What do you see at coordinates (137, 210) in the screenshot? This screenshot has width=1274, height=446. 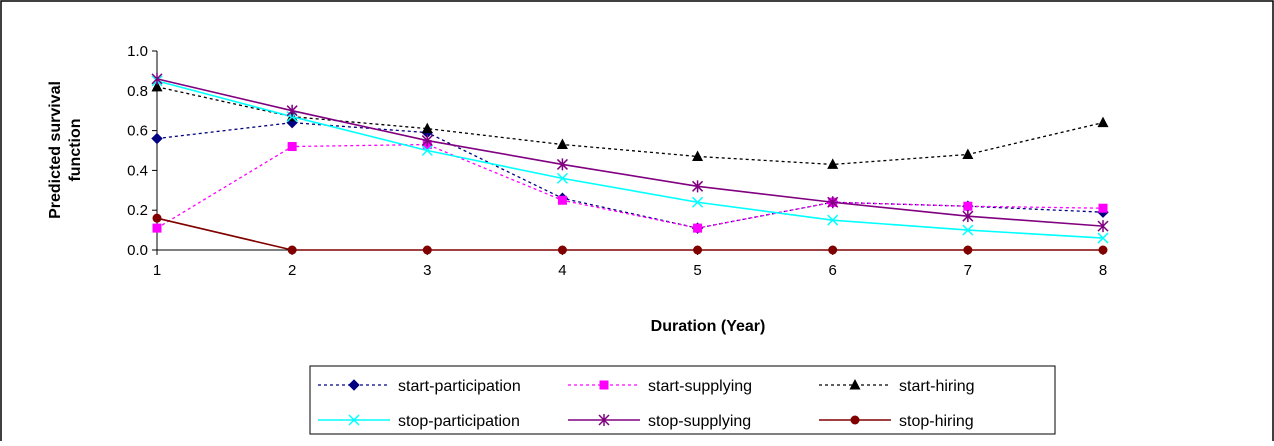 I see `y-tick-label: 0.2` at bounding box center [137, 210].